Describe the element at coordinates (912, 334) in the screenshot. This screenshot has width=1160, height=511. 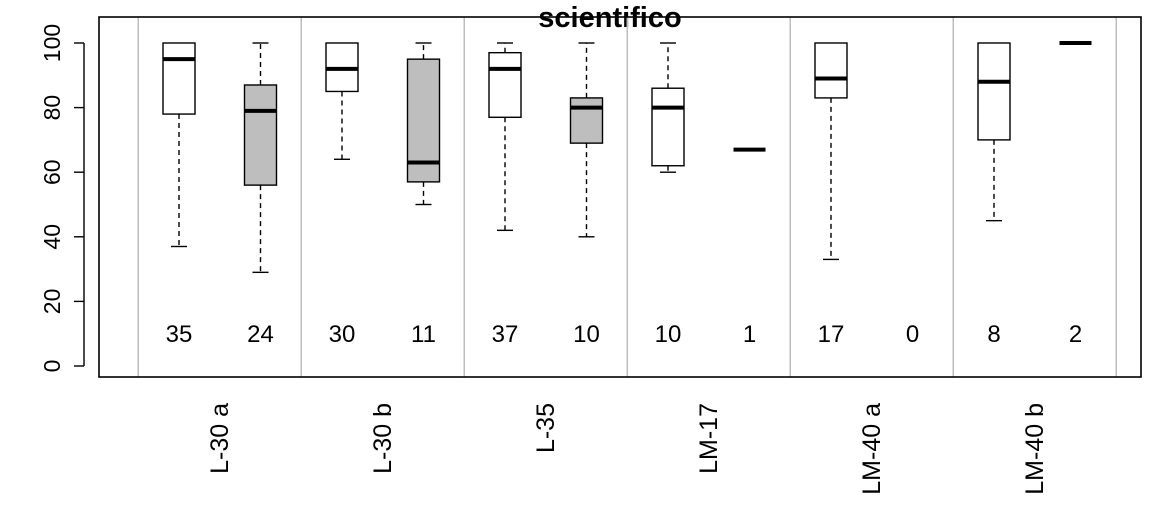
I see `count-label: 0` at that location.